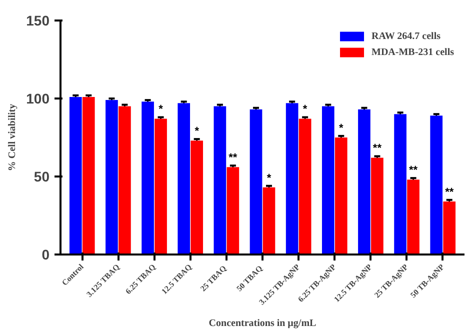 The image size is (474, 331). Describe the element at coordinates (262, 323) in the screenshot. I see `x-axis-title: Concentrations in µg/mL` at that location.